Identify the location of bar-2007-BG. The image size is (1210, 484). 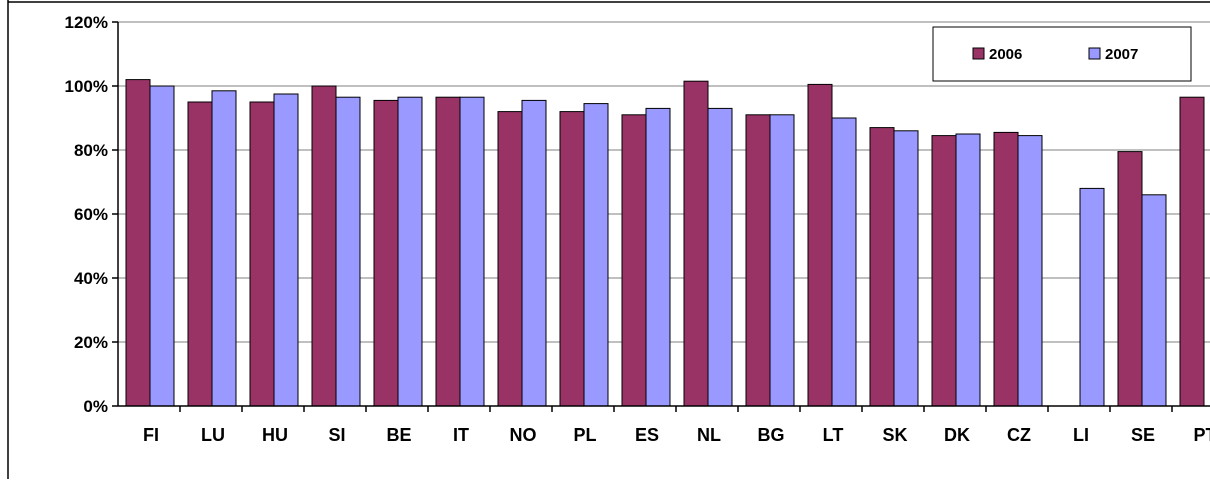
(782, 260).